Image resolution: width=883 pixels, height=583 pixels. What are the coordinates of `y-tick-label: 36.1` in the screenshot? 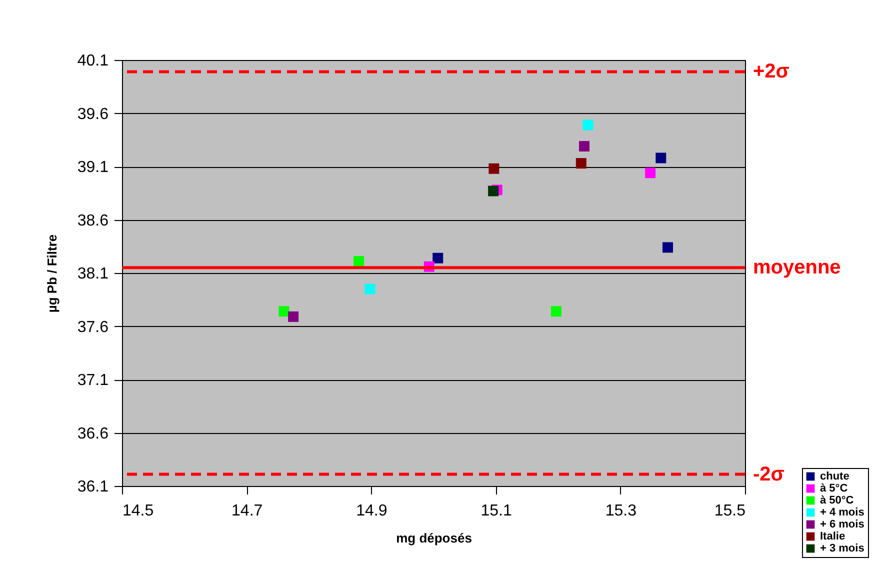 It's located at (93, 487).